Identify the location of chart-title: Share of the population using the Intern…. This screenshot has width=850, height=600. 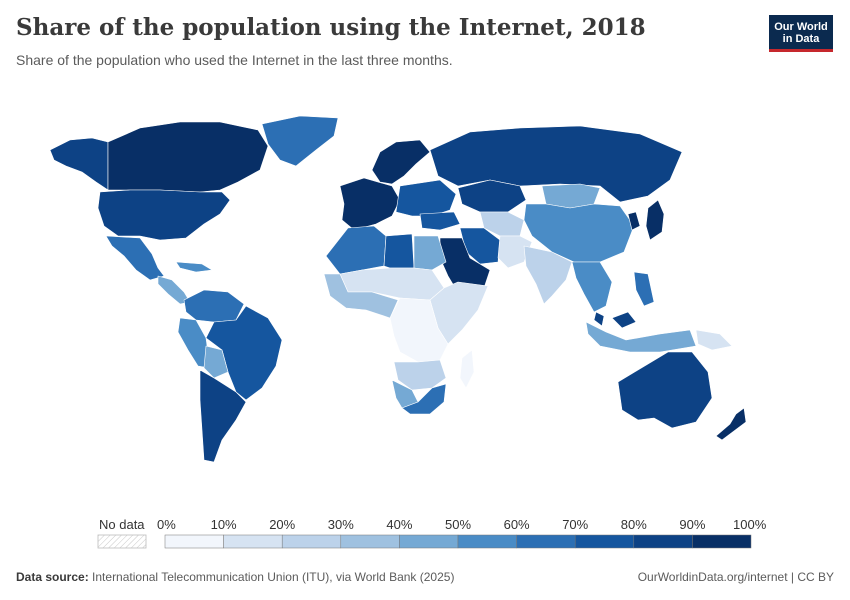
(331, 27).